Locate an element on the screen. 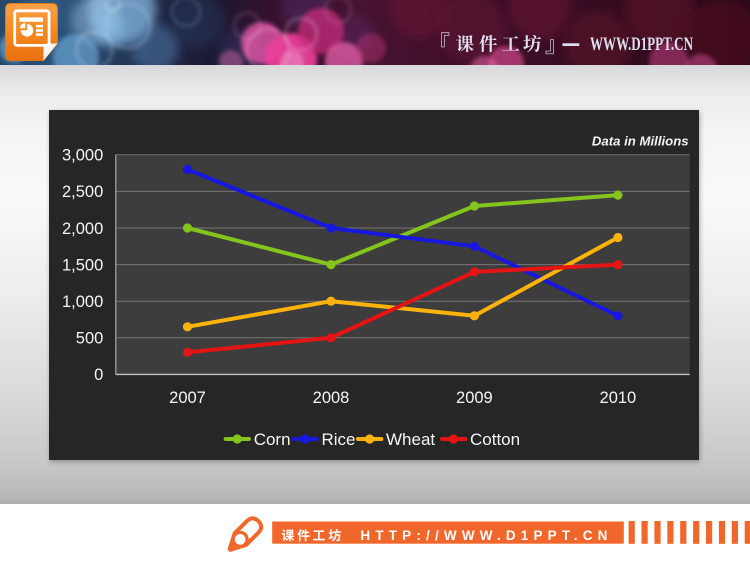 Image resolution: width=750 pixels, height=563 pixels. svg-text: 1,000 is located at coordinates (82, 302).